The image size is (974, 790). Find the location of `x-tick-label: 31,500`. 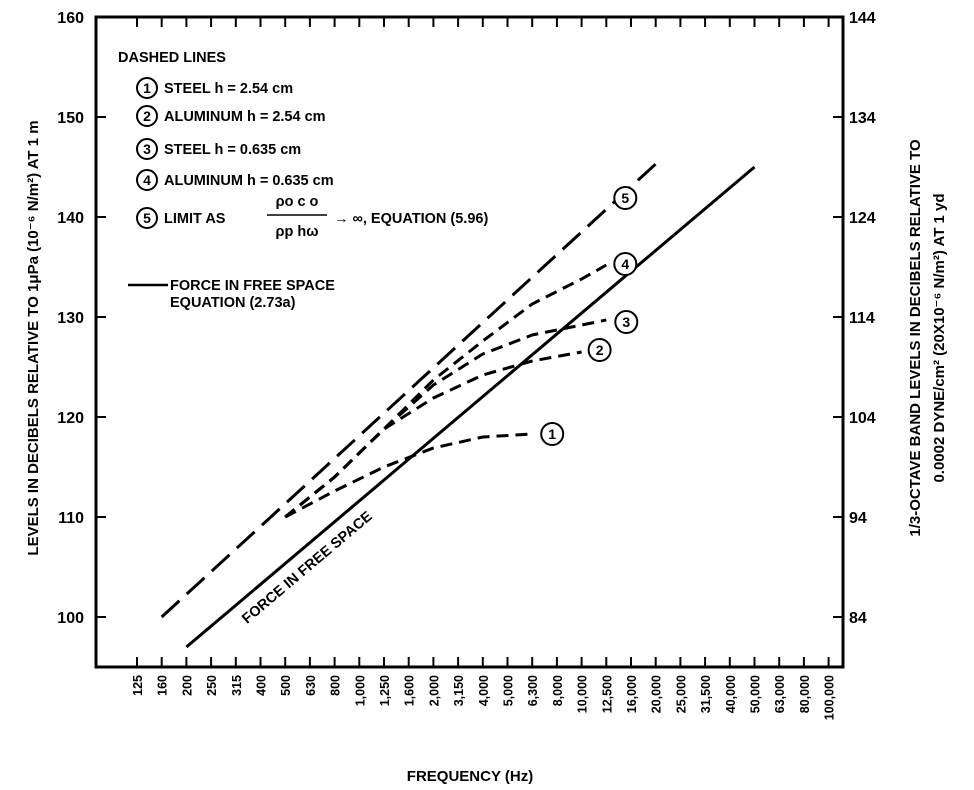

x-tick-label: 31,500 is located at coordinates (706, 694).